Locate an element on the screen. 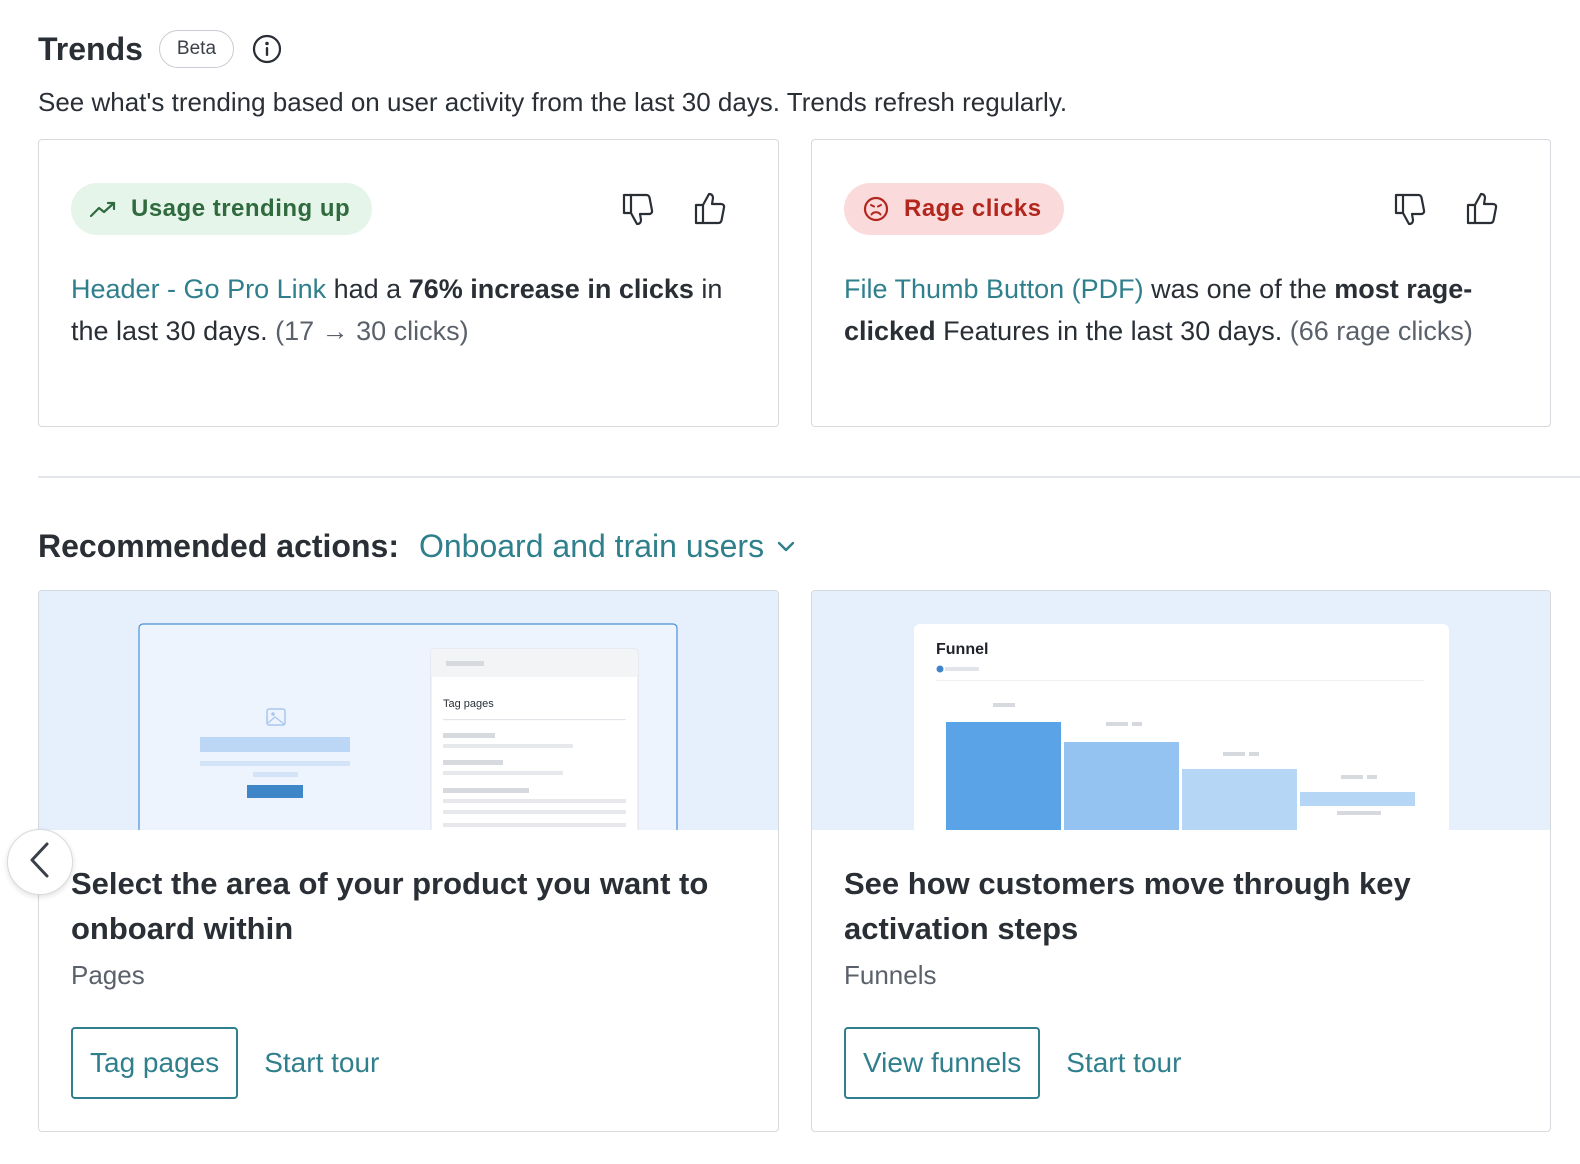 The width and height of the screenshot is (1580, 1164). section-divider is located at coordinates (809, 477).